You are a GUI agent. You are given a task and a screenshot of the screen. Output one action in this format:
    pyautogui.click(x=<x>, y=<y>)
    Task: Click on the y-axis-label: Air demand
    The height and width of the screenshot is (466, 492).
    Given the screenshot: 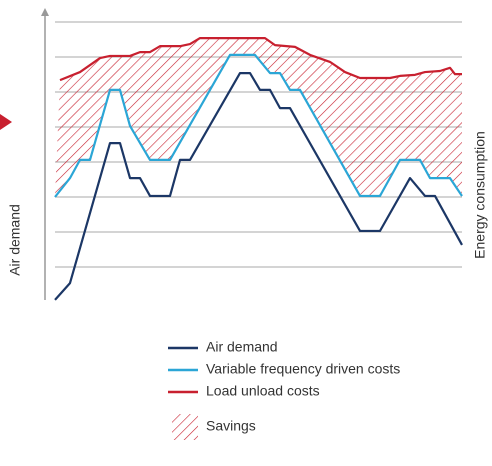 What is the action you would take?
    pyautogui.click(x=15, y=240)
    